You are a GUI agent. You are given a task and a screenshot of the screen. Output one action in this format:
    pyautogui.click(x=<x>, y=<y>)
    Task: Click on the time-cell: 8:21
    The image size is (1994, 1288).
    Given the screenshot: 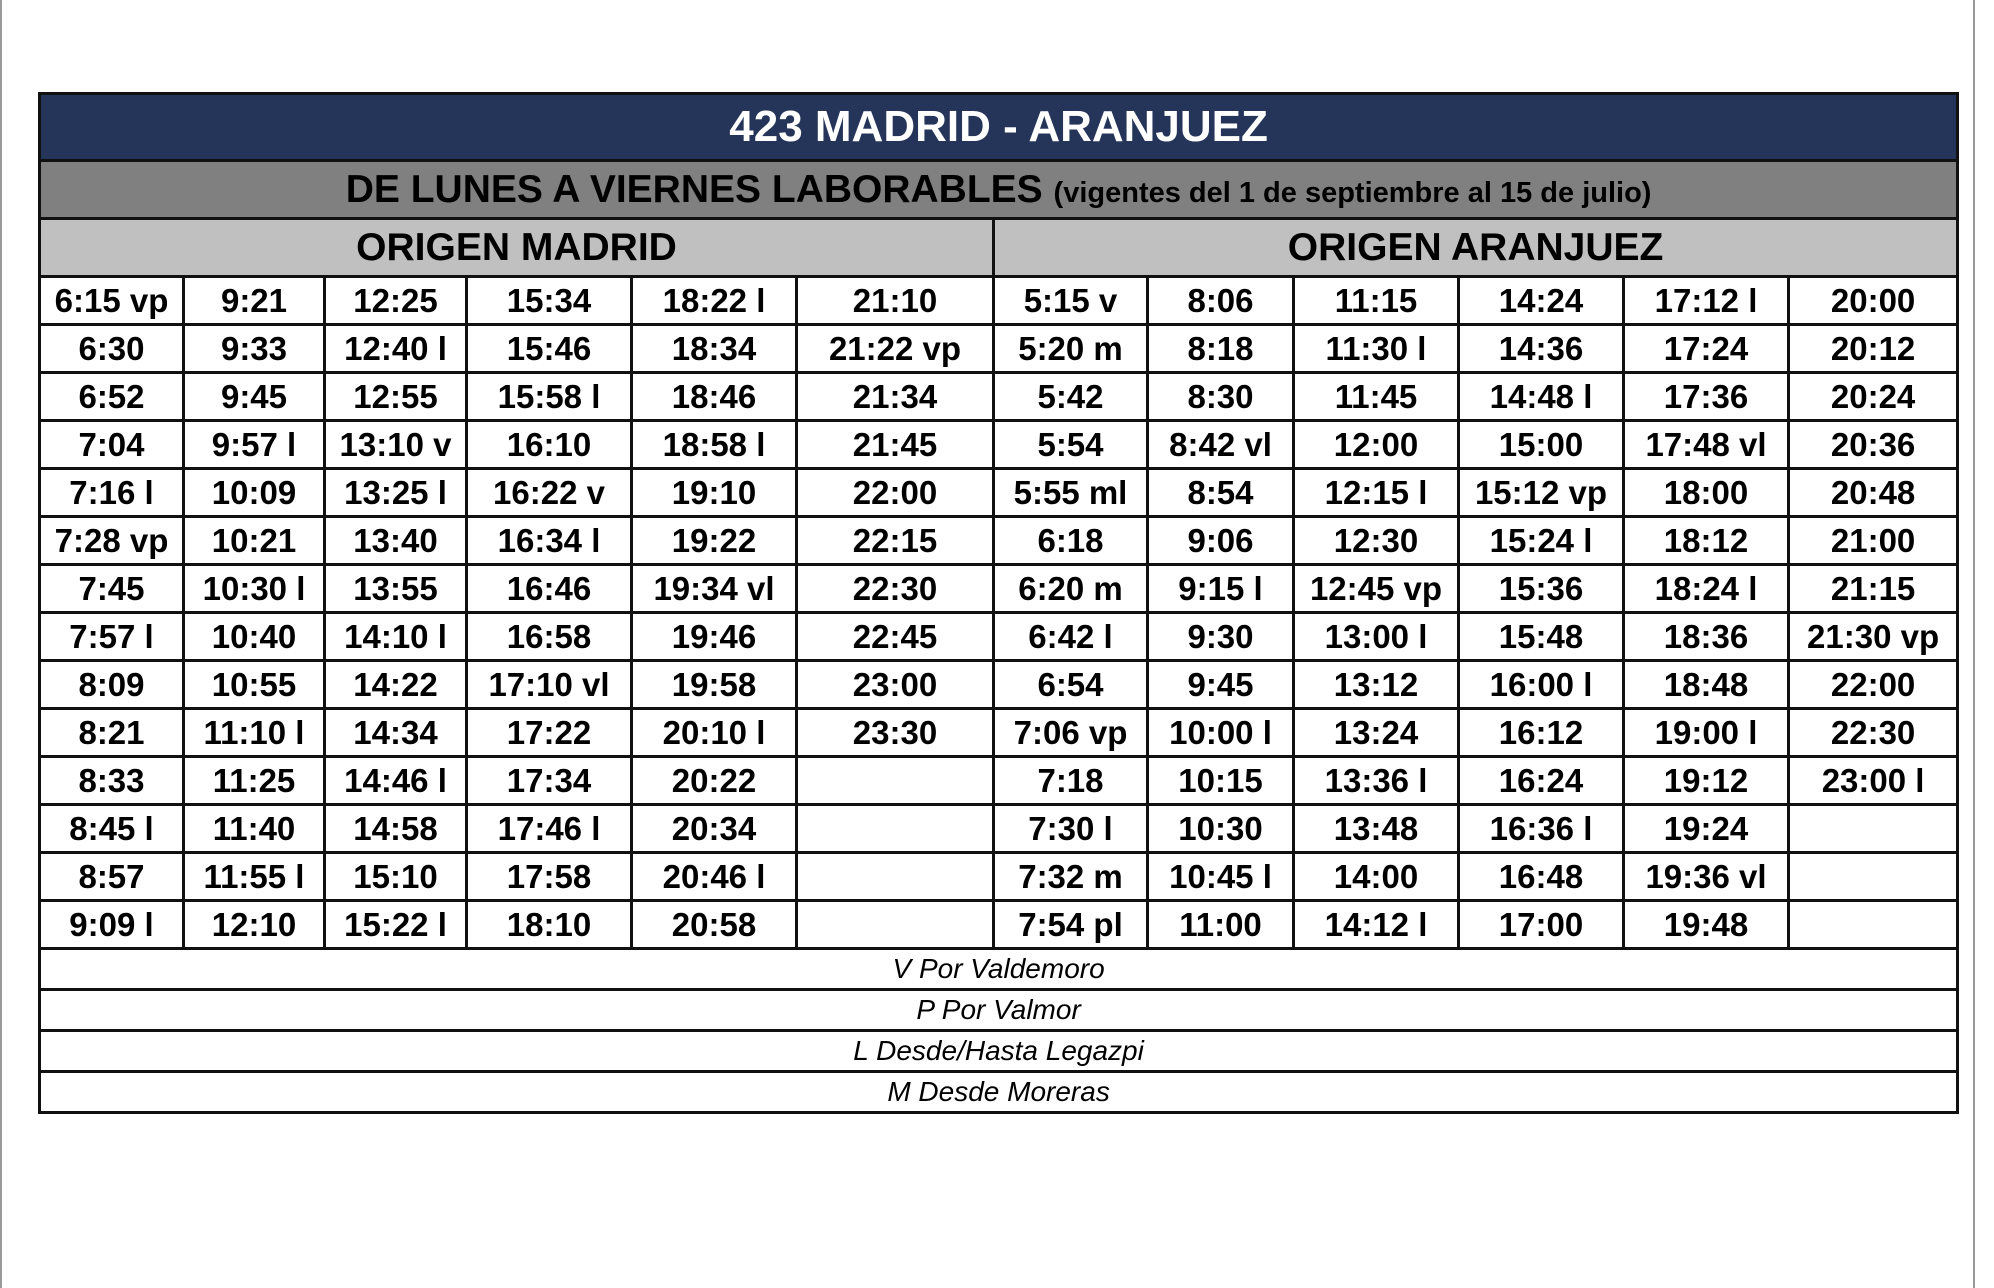 What is the action you would take?
    pyautogui.click(x=111, y=732)
    